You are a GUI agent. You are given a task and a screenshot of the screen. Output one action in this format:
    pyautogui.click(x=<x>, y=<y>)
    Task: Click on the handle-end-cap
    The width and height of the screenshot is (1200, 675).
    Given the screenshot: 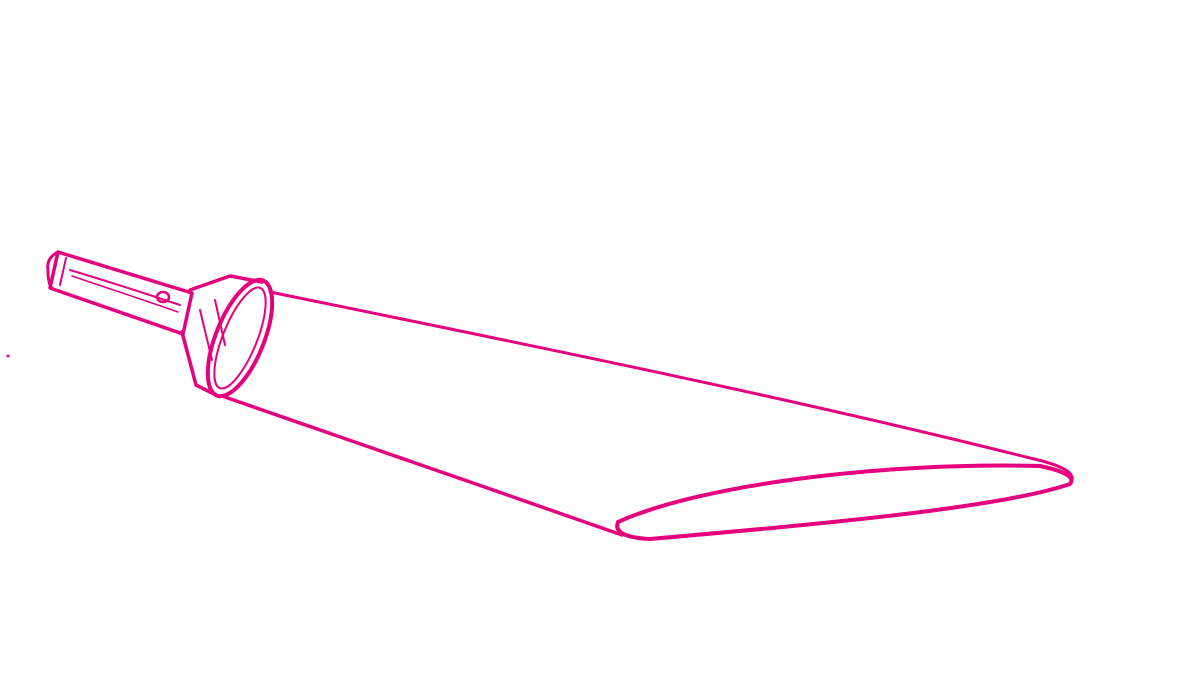 What is the action you would take?
    pyautogui.click(x=53, y=270)
    